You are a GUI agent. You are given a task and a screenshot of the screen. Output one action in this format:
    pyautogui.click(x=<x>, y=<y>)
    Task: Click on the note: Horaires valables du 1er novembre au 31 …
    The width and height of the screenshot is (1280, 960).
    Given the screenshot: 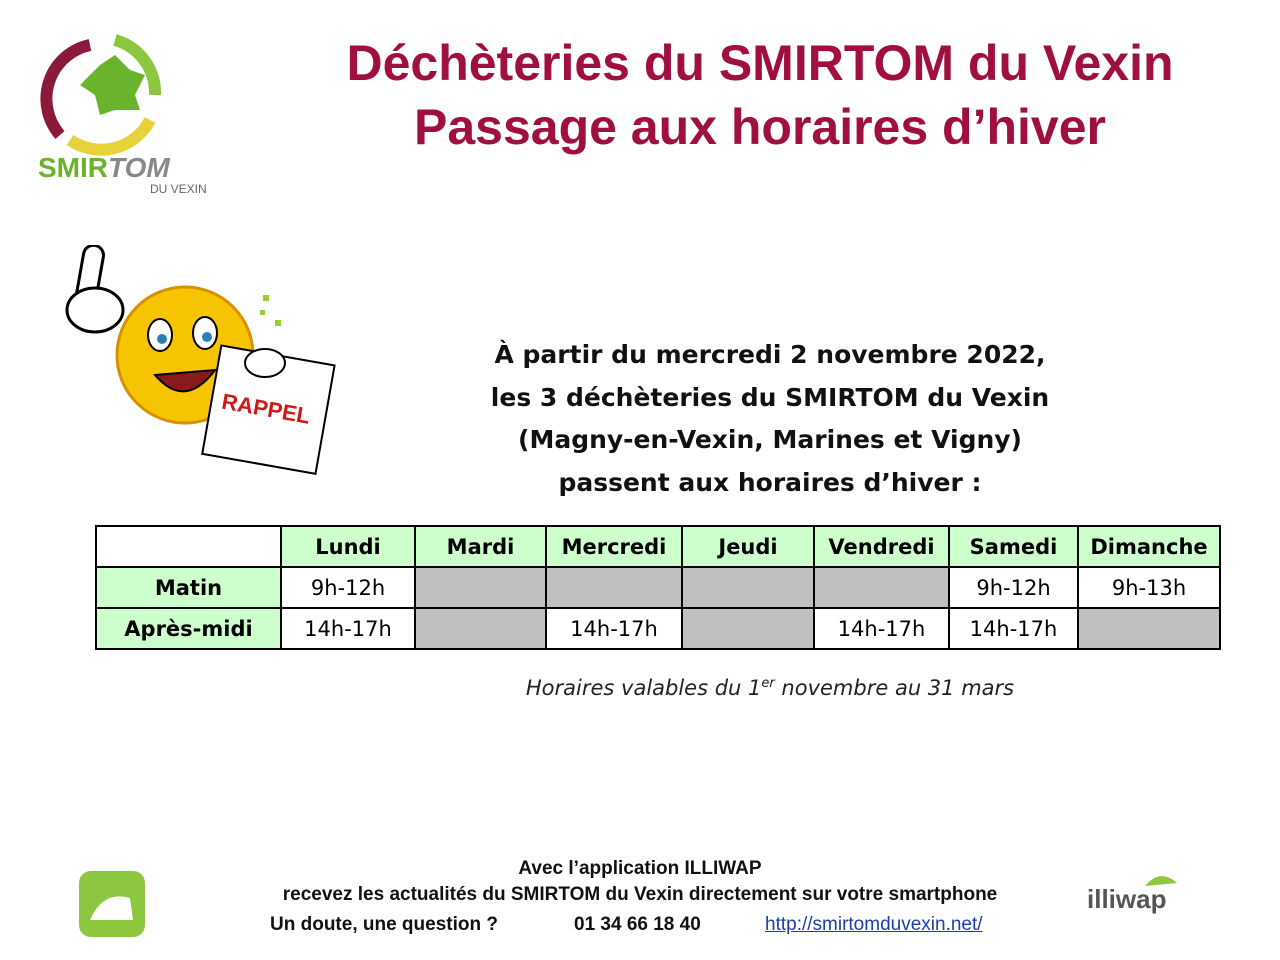 What is the action you would take?
    pyautogui.click(x=770, y=688)
    